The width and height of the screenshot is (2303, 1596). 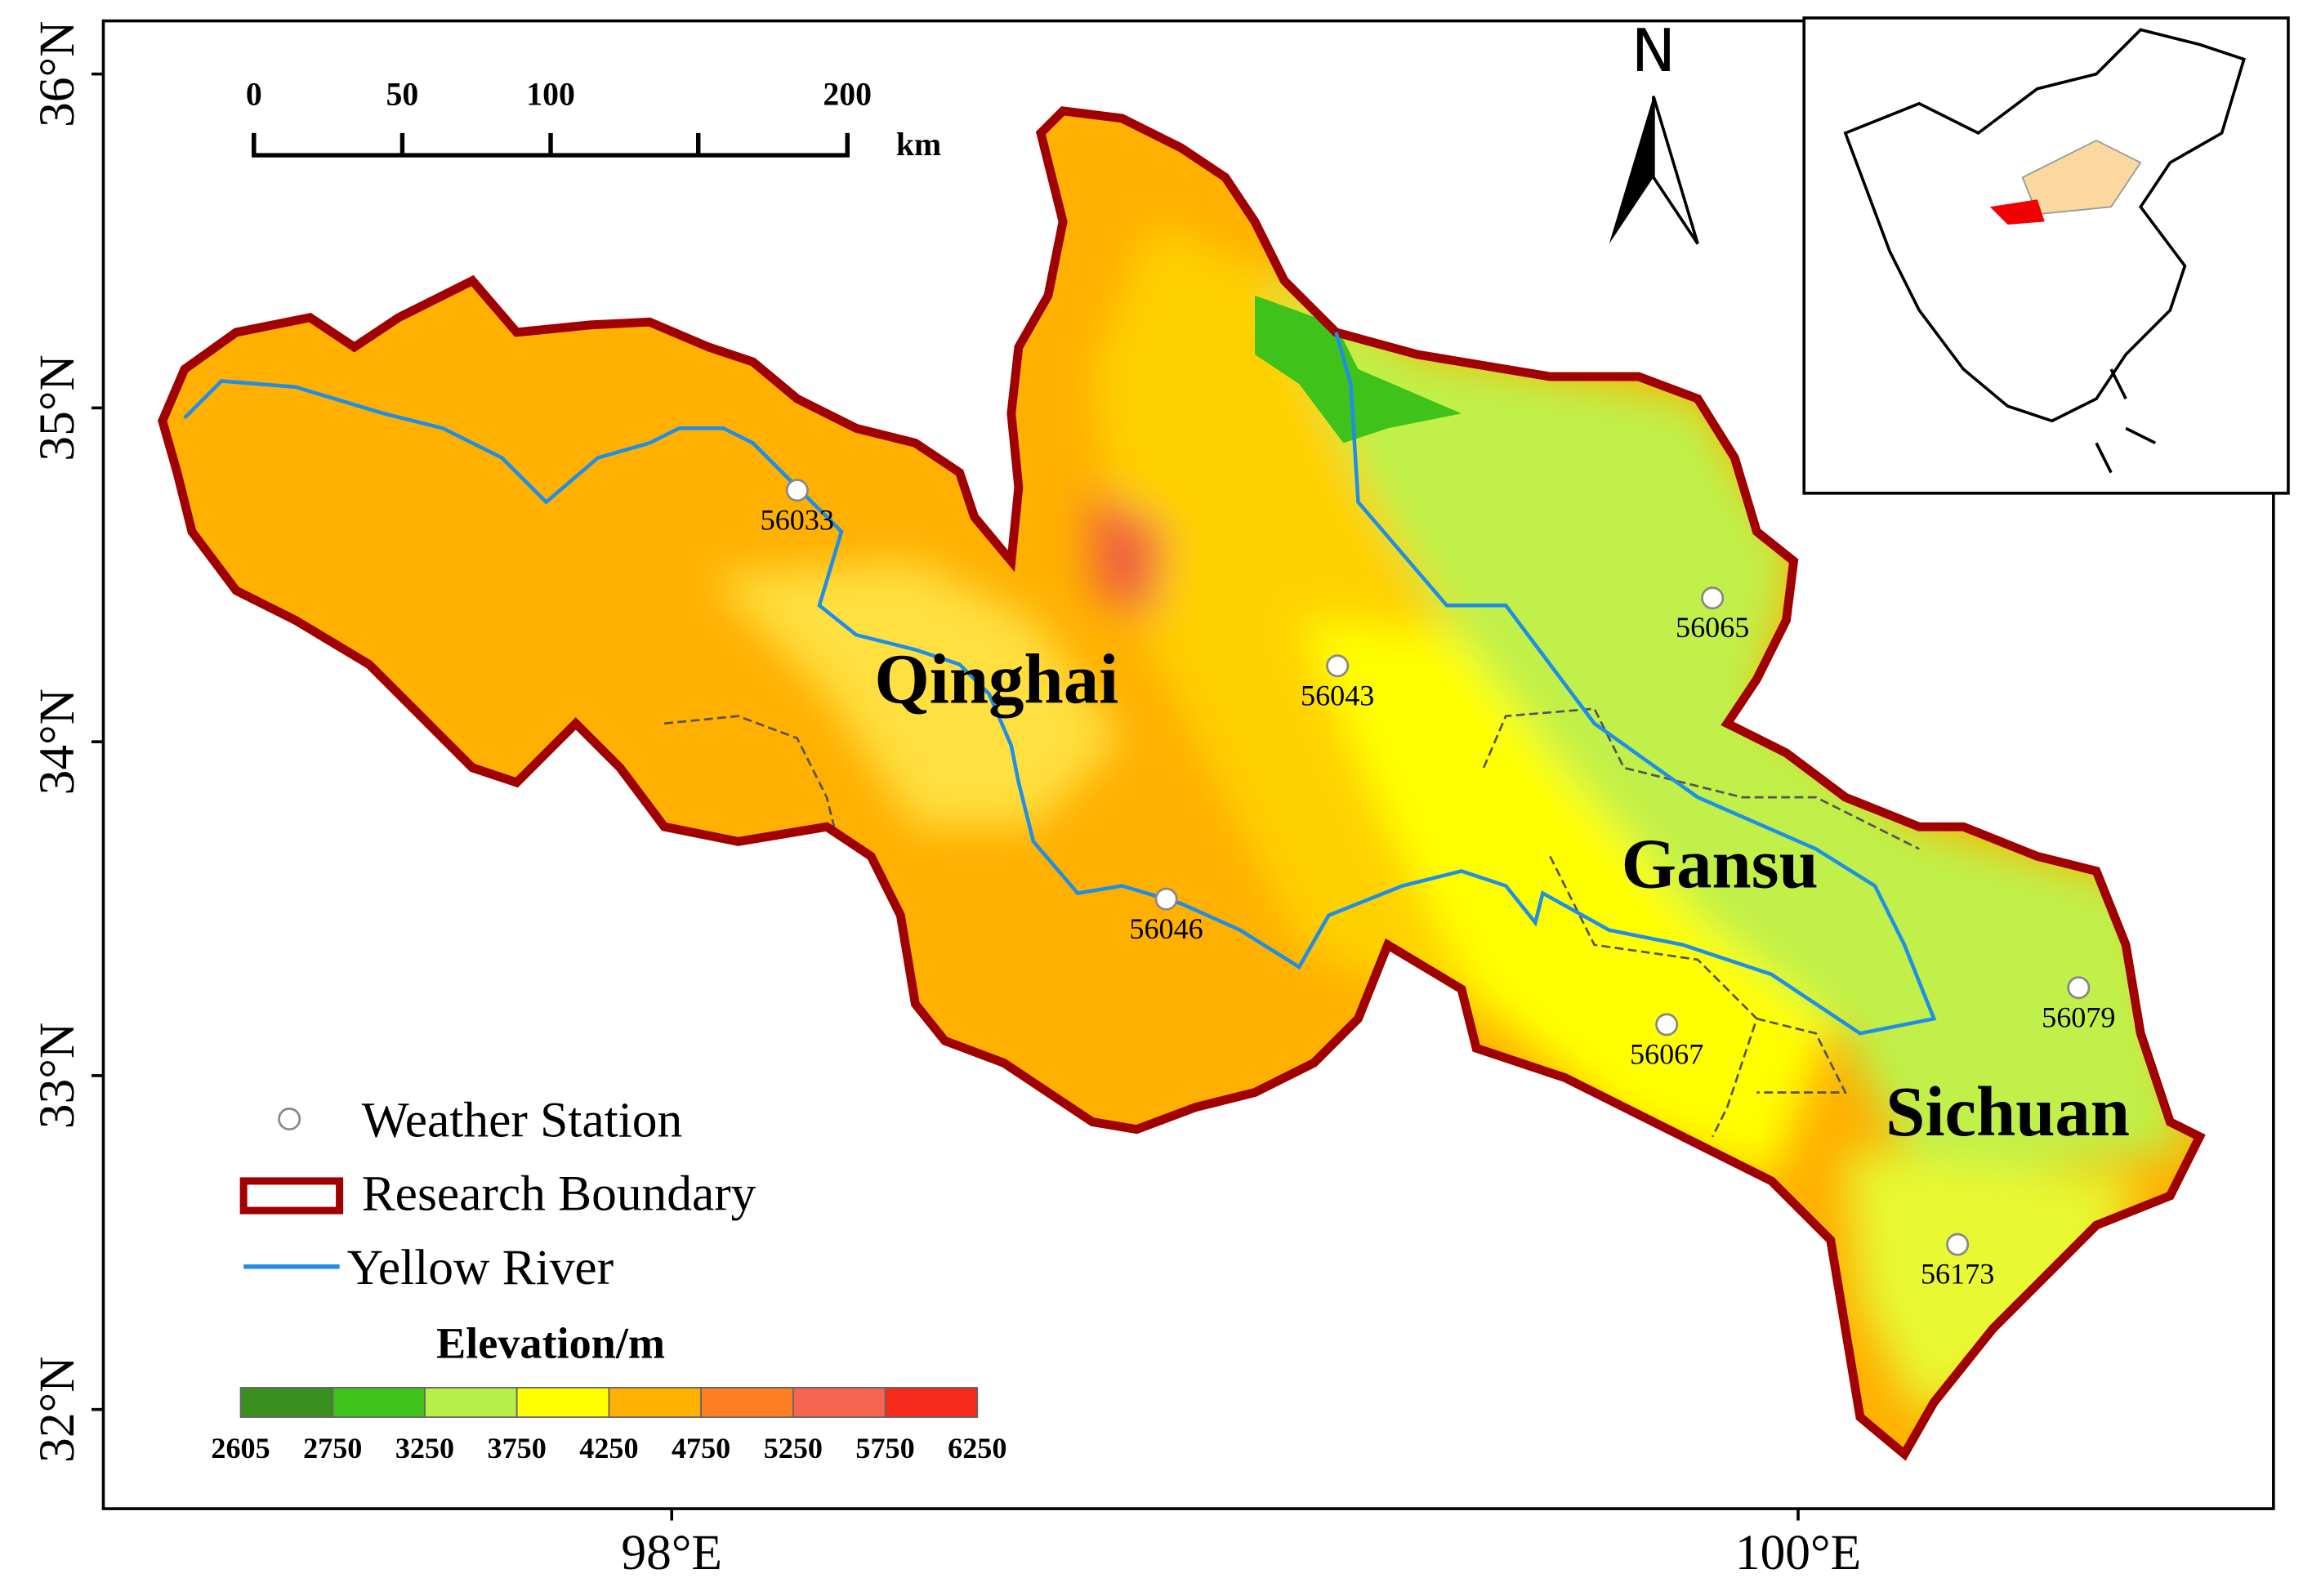 I want to click on station-label: 56173, so click(x=1958, y=1274).